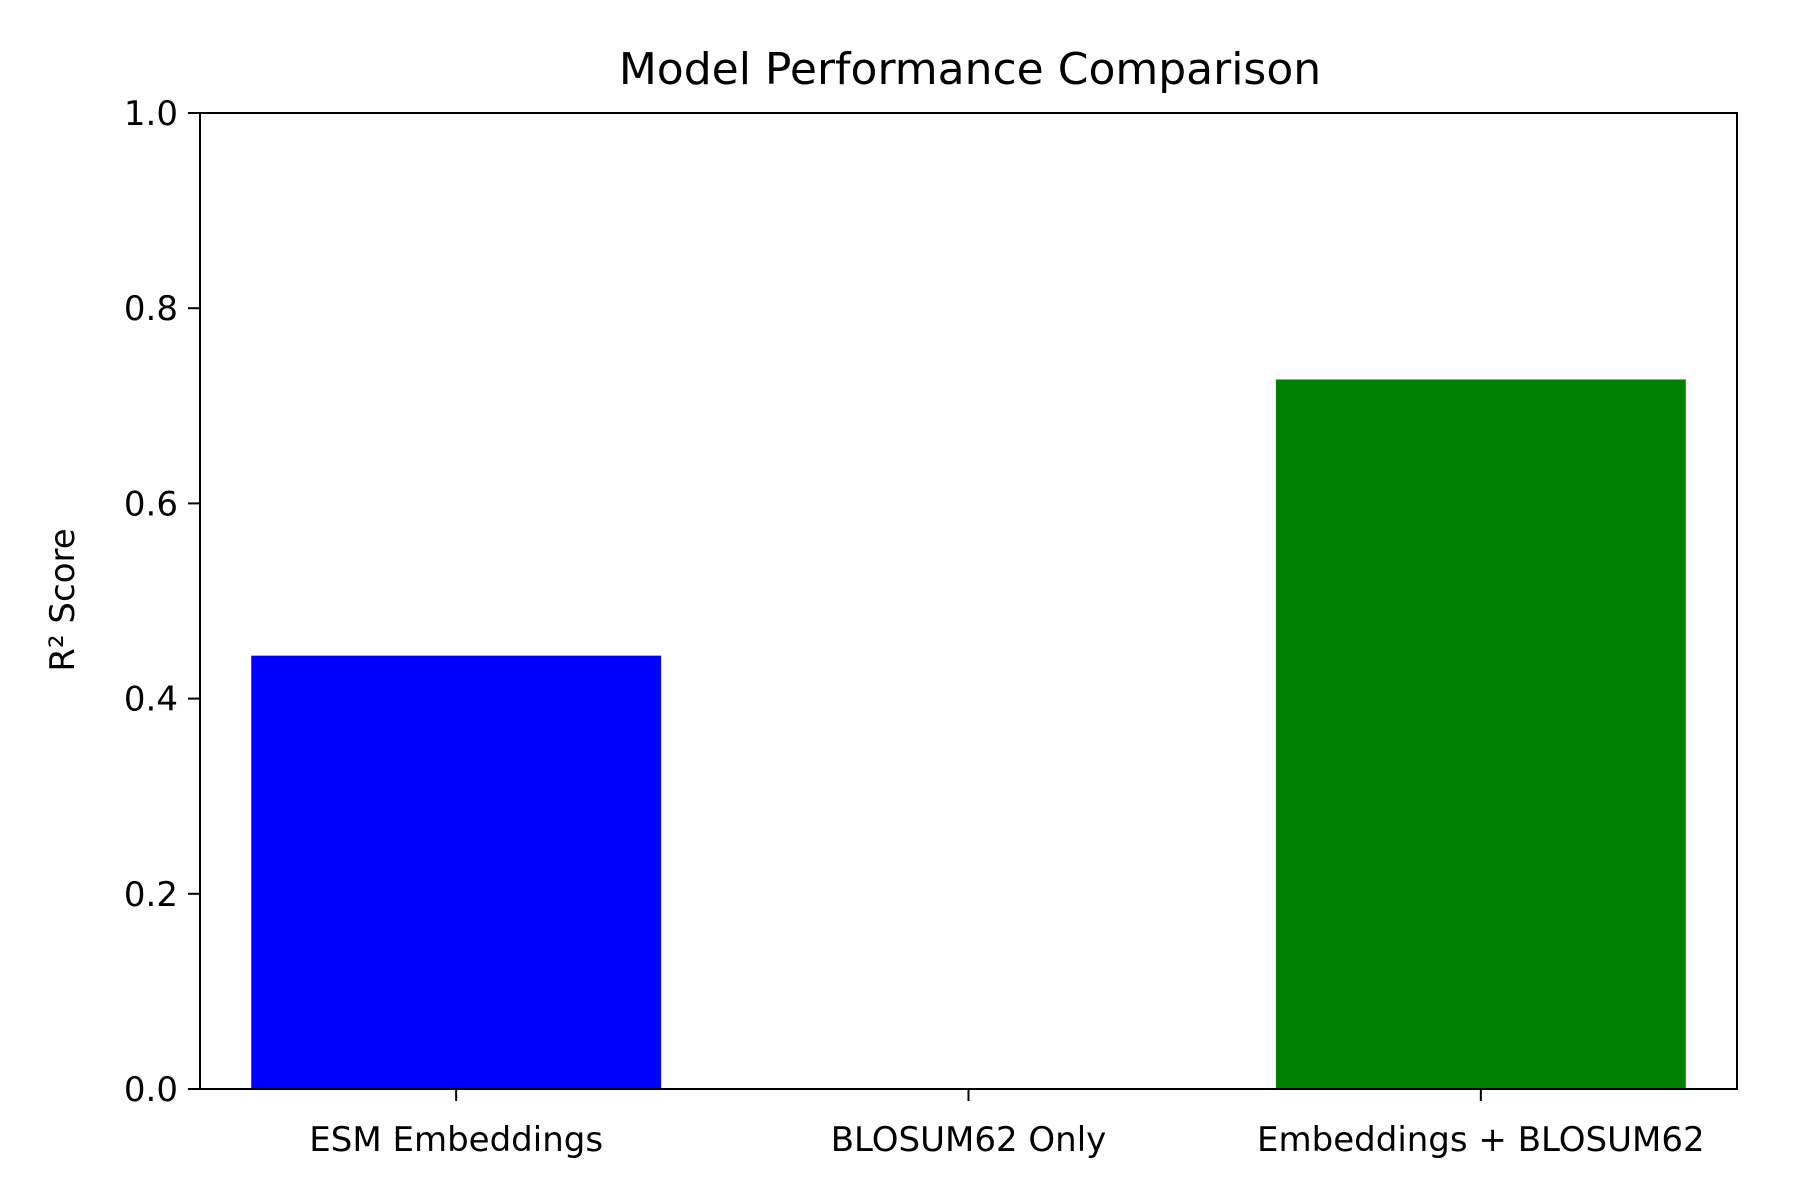 Image resolution: width=1800 pixels, height=1204 pixels. What do you see at coordinates (151, 895) in the screenshot?
I see `y-tick-label-1: 0.2` at bounding box center [151, 895].